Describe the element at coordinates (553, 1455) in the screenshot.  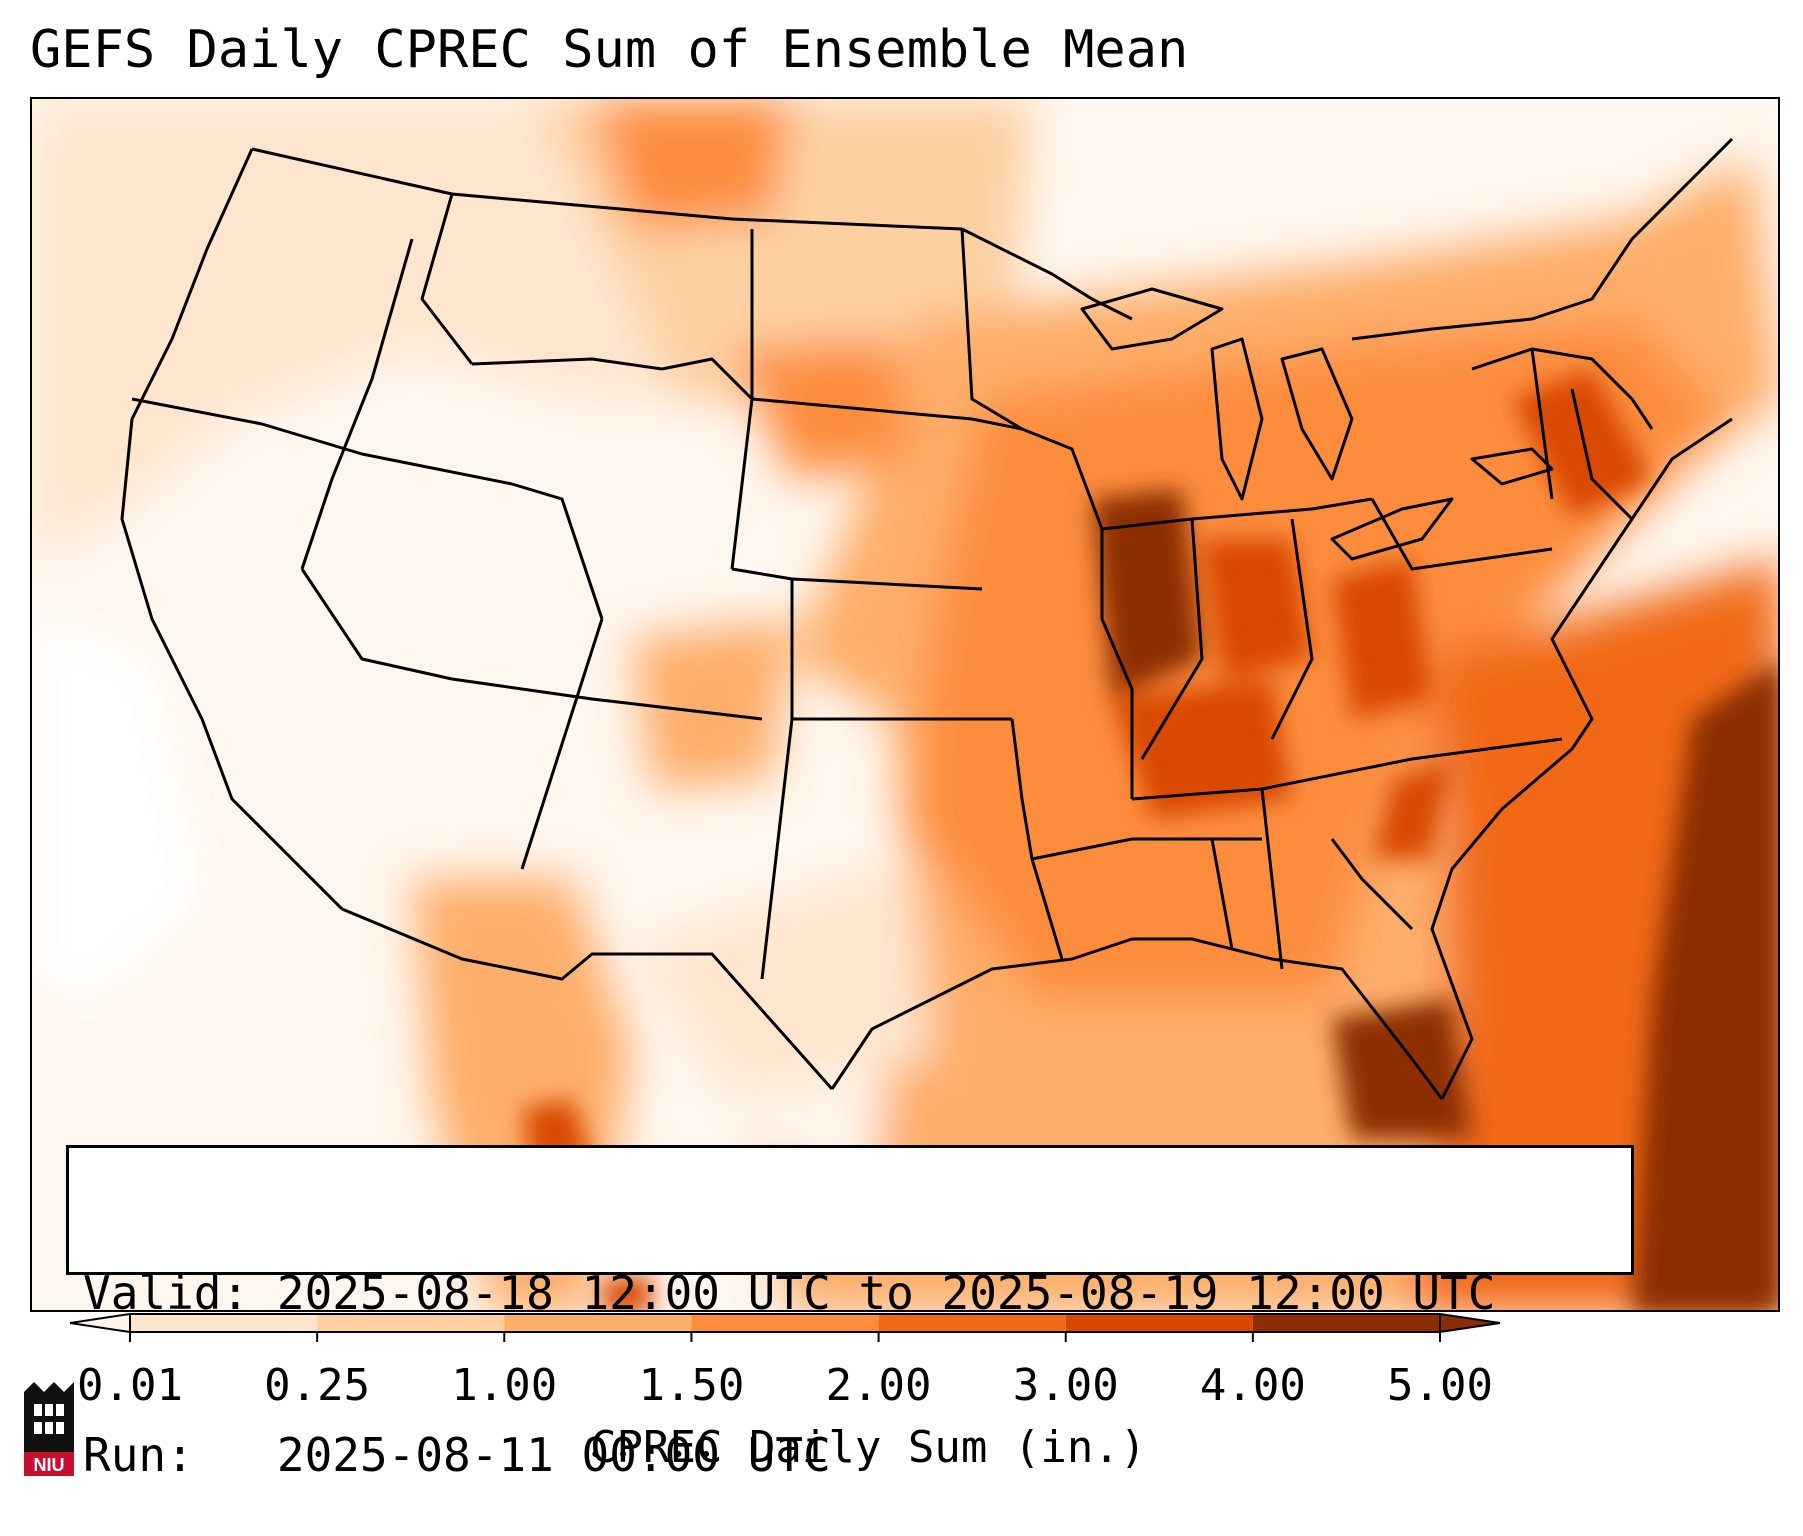
I see `run-value: 2025-08-11 00:00 UTC` at that location.